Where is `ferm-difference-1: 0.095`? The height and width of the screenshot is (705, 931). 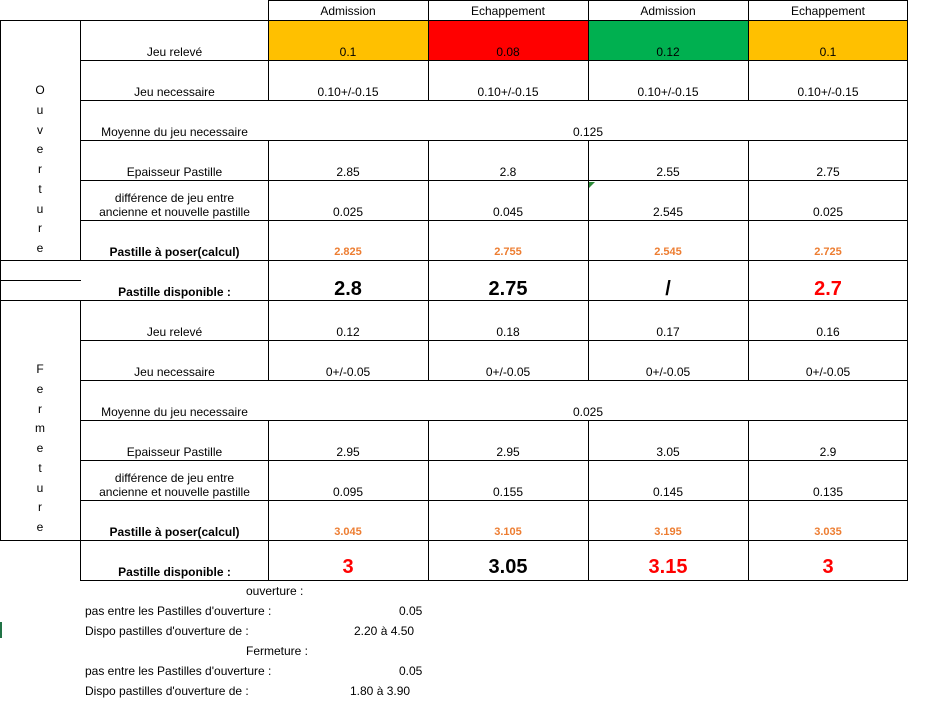 ferm-difference-1: 0.095 is located at coordinates (348, 492).